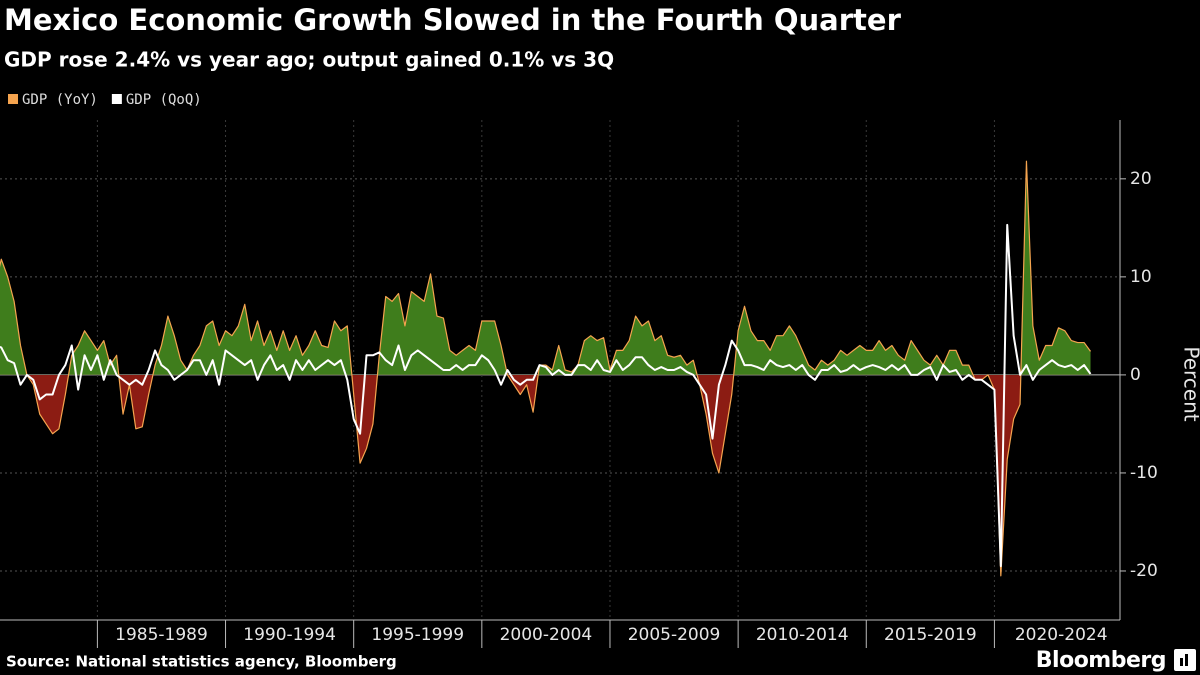 This screenshot has width=1200, height=675. Describe the element at coordinates (161, 635) in the screenshot. I see `x-tick-label: 1985-1989` at that location.